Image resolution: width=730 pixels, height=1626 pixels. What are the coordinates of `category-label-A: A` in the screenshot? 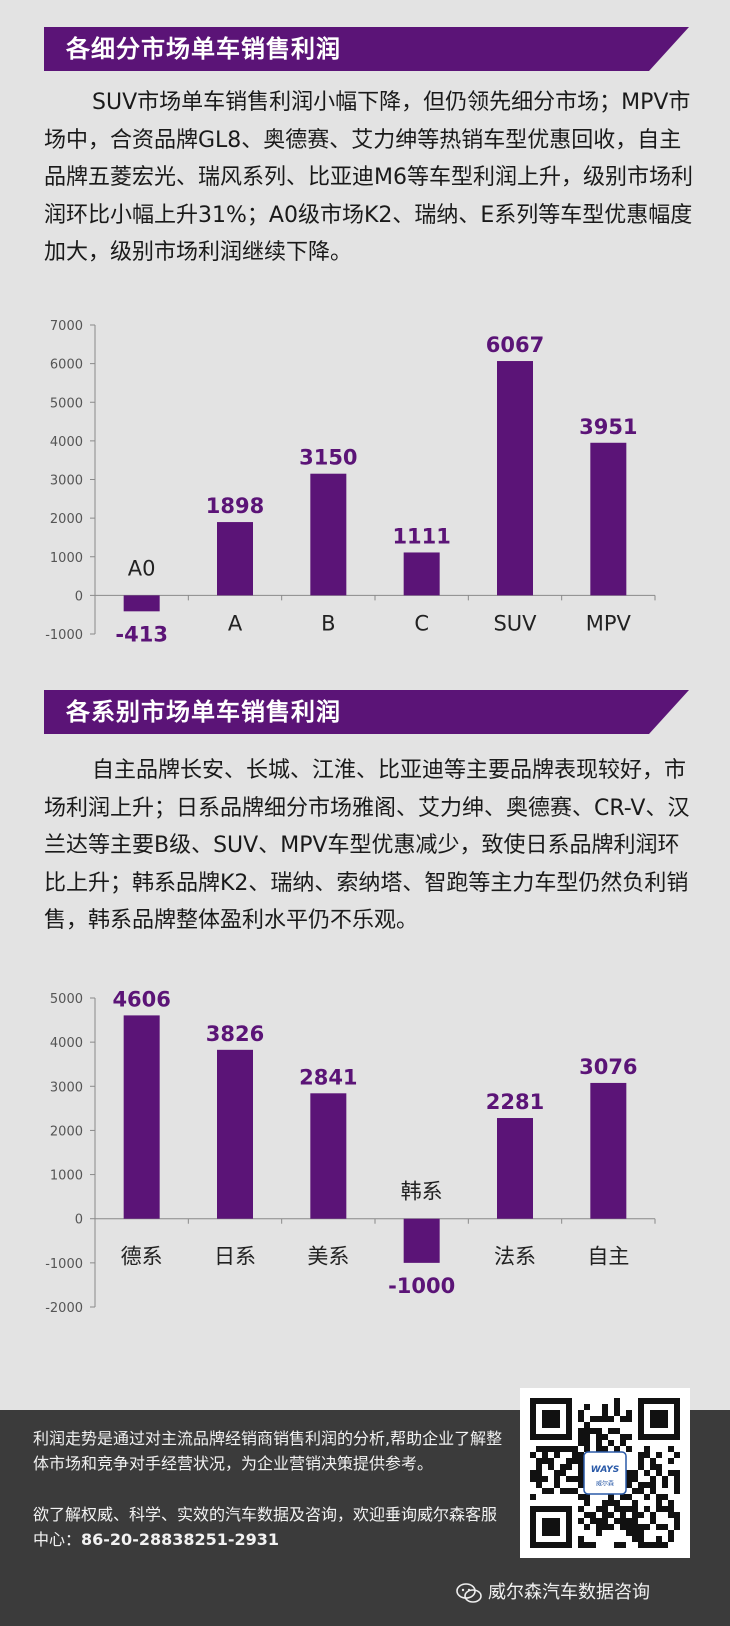 It's located at (235, 623).